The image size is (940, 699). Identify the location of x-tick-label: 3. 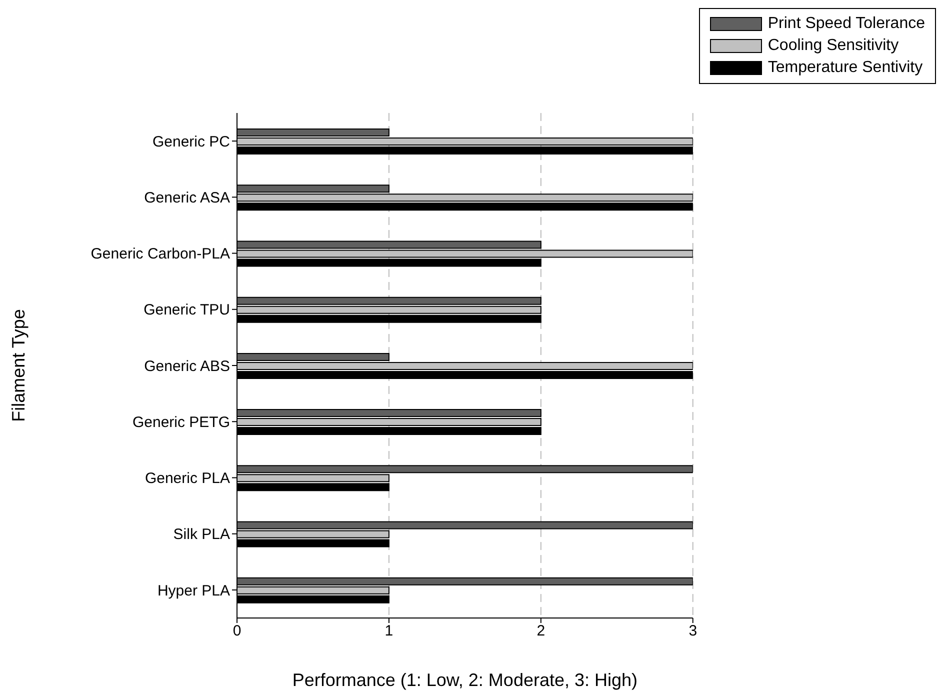
(693, 631).